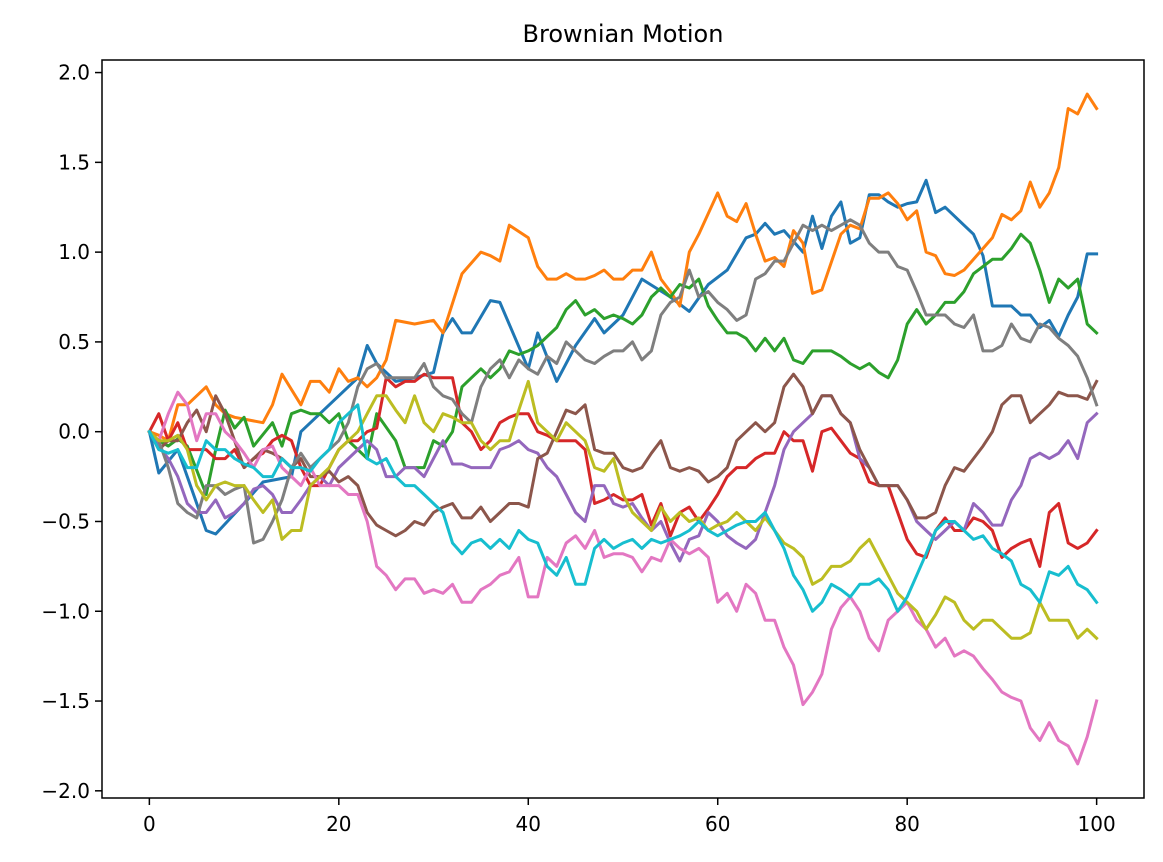 This screenshot has width=1163, height=862. Describe the element at coordinates (74, 73) in the screenshot. I see `y-tick-label: 2.0` at that location.